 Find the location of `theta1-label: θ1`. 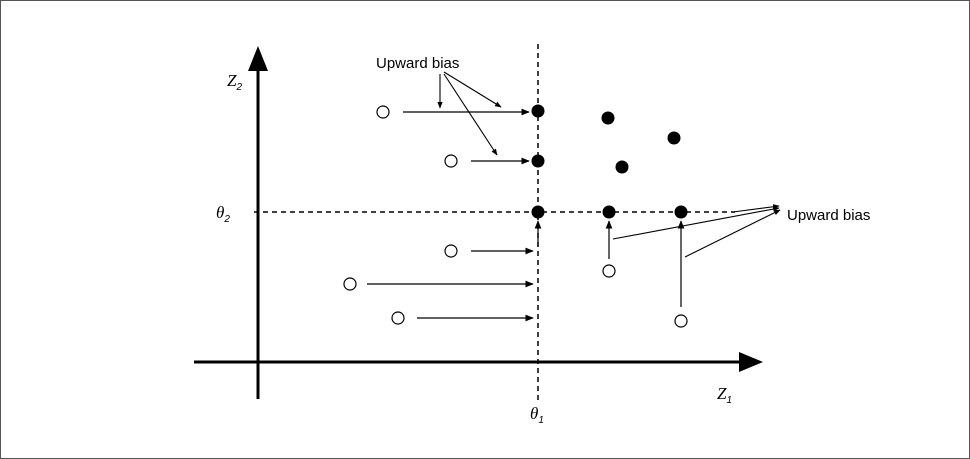

theta1-label: θ1 is located at coordinates (537, 415).